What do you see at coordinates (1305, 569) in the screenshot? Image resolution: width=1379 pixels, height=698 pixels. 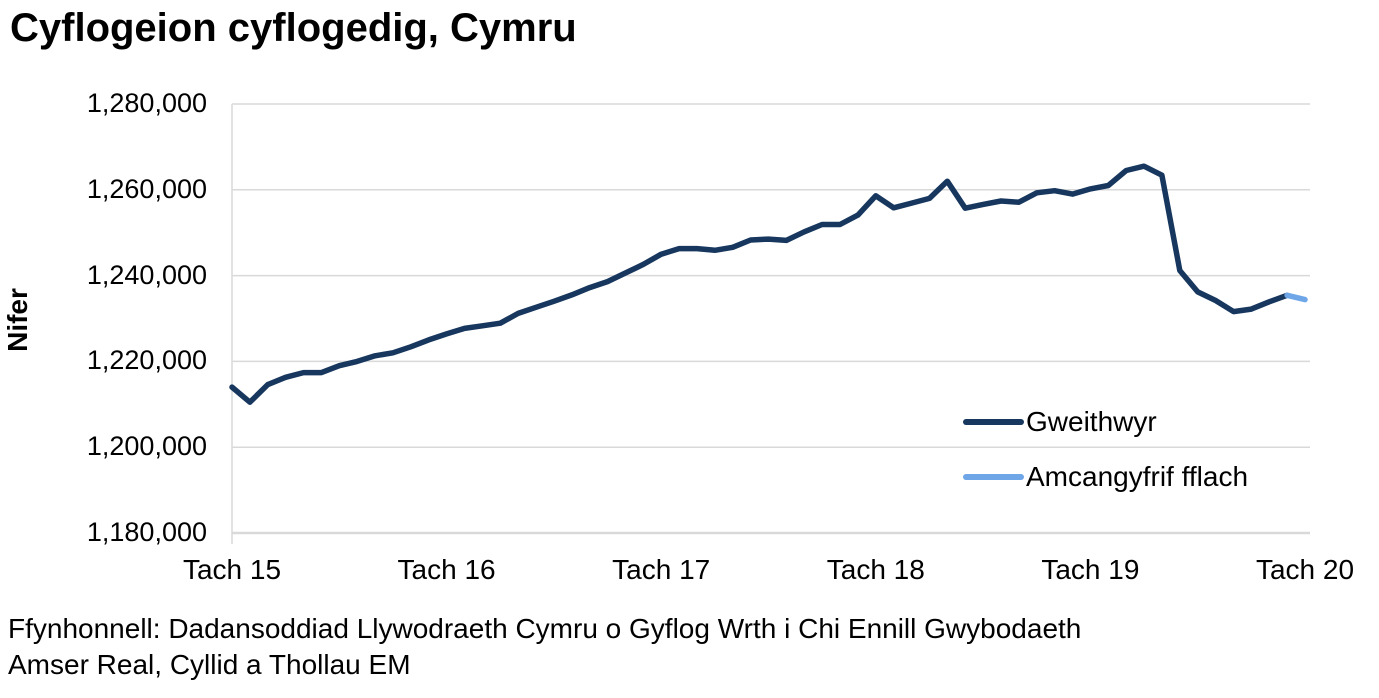 I see `x-tick-label: Tach 20` at bounding box center [1305, 569].